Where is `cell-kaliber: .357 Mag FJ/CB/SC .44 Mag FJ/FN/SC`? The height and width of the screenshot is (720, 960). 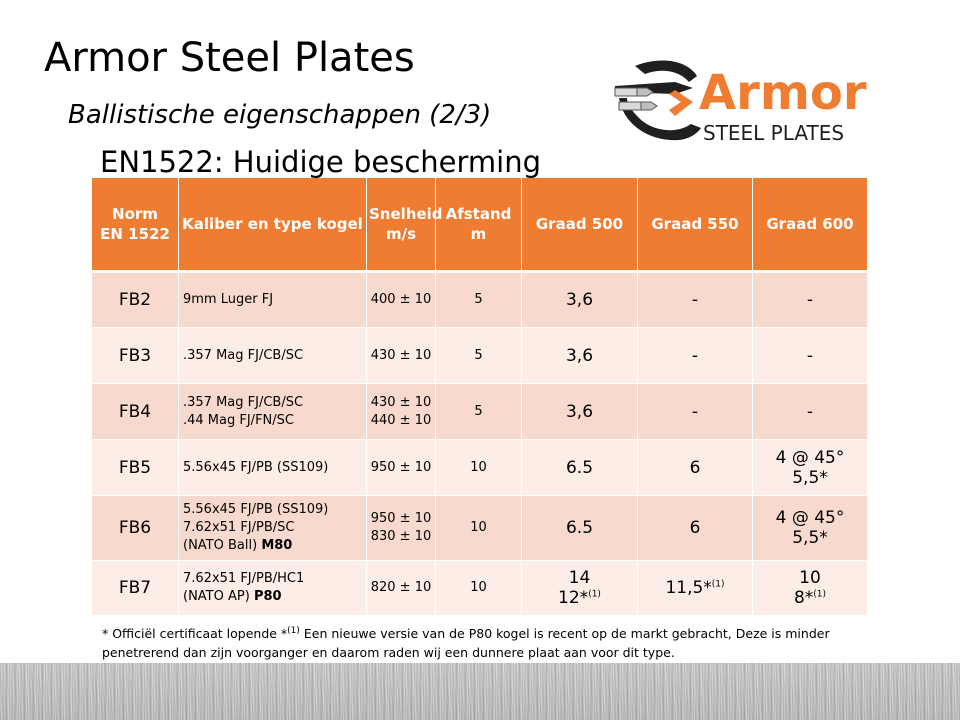 cell-kaliber: .357 Mag FJ/CB/SC .44 Mag FJ/FN/SC is located at coordinates (273, 412).